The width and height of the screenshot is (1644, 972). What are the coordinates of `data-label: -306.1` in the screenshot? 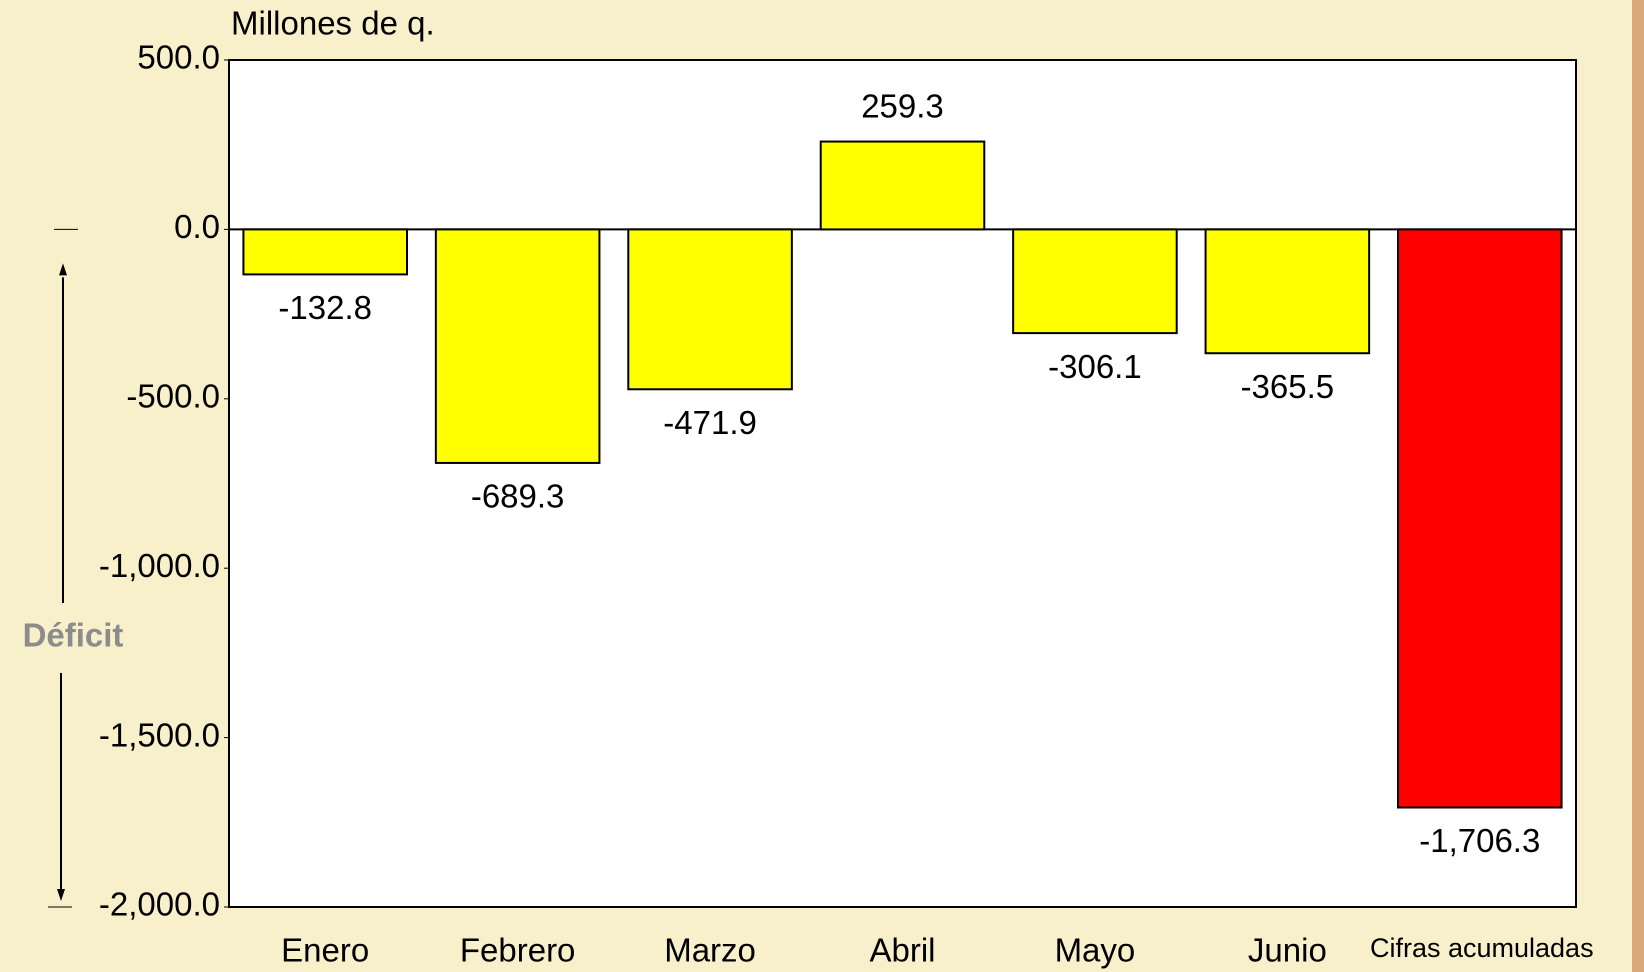 It's located at (1095, 366).